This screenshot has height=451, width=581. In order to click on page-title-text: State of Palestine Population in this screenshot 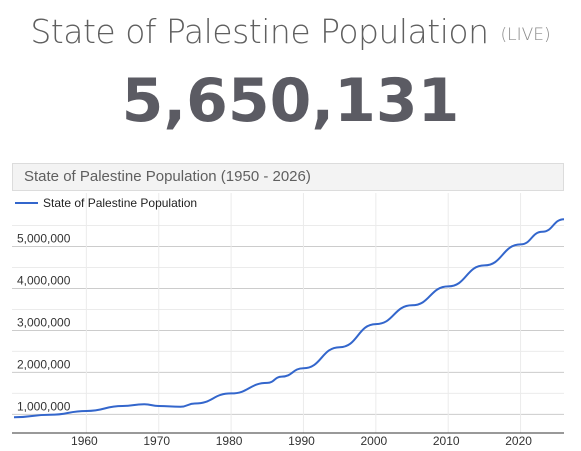, I will do `click(259, 31)`.